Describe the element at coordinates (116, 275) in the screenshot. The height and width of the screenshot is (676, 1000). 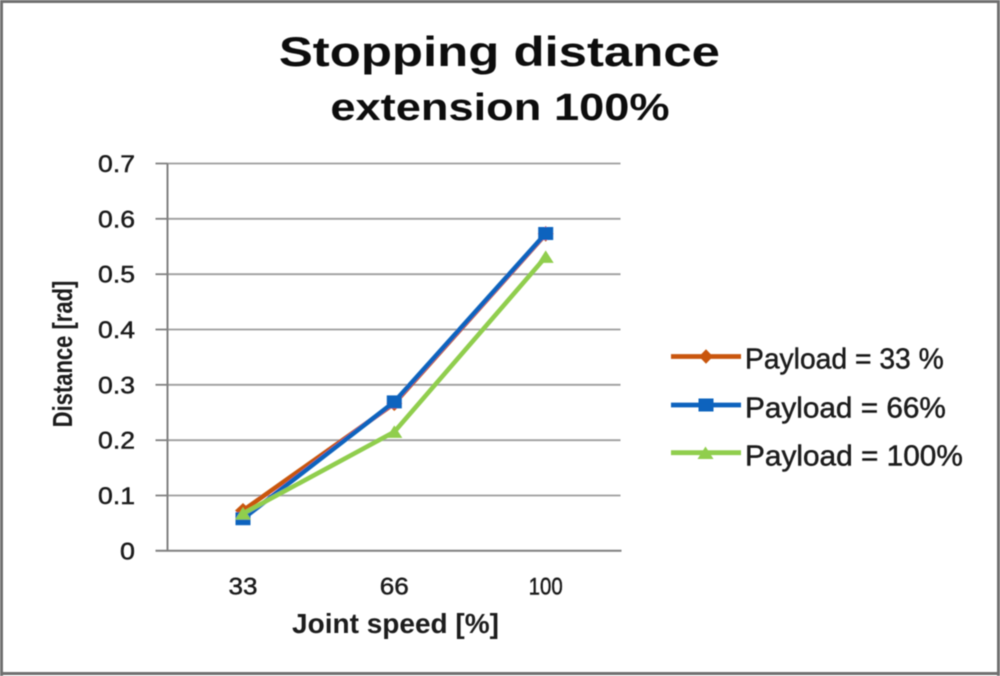
I see `svg-text: 0.5` at that location.